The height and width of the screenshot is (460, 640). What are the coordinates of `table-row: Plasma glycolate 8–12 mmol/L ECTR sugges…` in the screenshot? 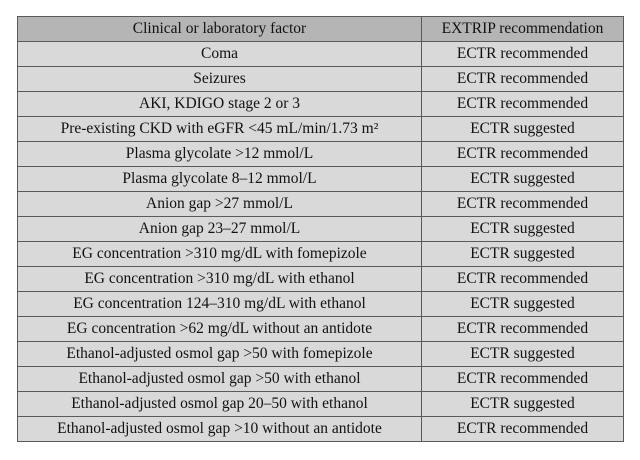 It's located at (320, 179).